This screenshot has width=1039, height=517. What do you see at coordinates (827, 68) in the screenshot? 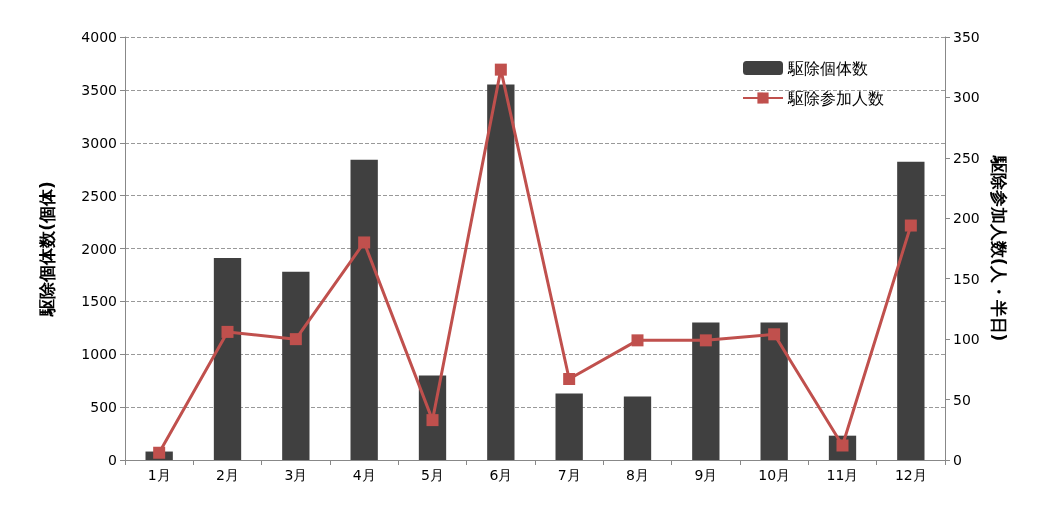
I see `legend-label: 駆除個体数` at bounding box center [827, 68].